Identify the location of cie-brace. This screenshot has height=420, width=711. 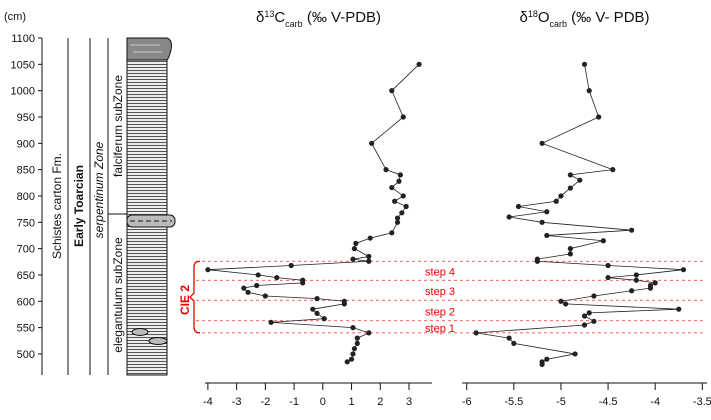
(195, 297).